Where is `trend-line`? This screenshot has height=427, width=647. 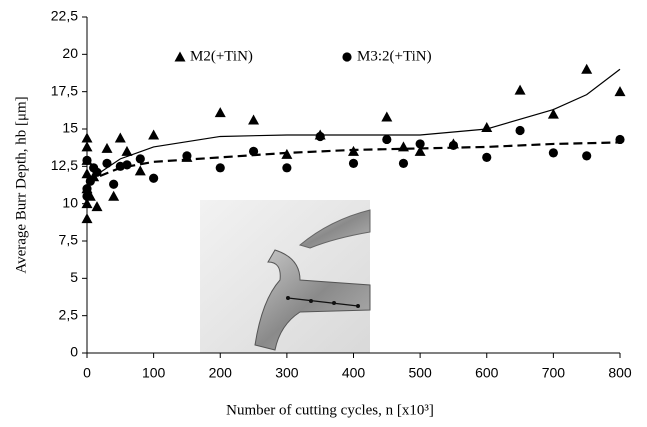
trend-line is located at coordinates (353, 162).